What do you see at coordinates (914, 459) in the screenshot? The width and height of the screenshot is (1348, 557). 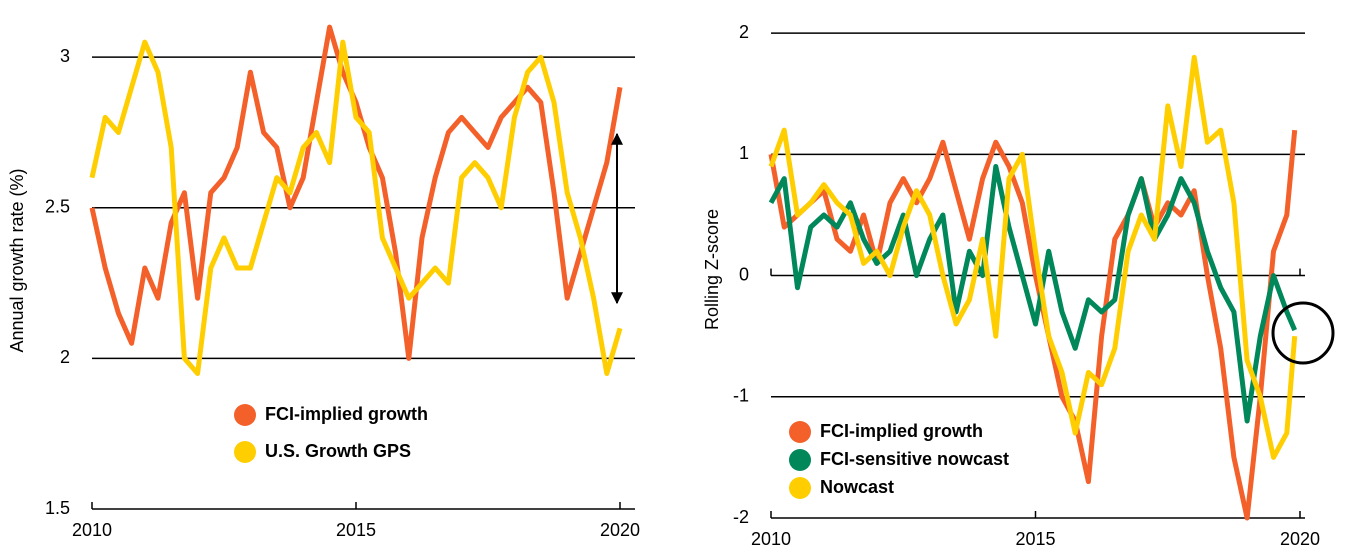 I see `legend-label: FCI-sensitive nowcast` at bounding box center [914, 459].